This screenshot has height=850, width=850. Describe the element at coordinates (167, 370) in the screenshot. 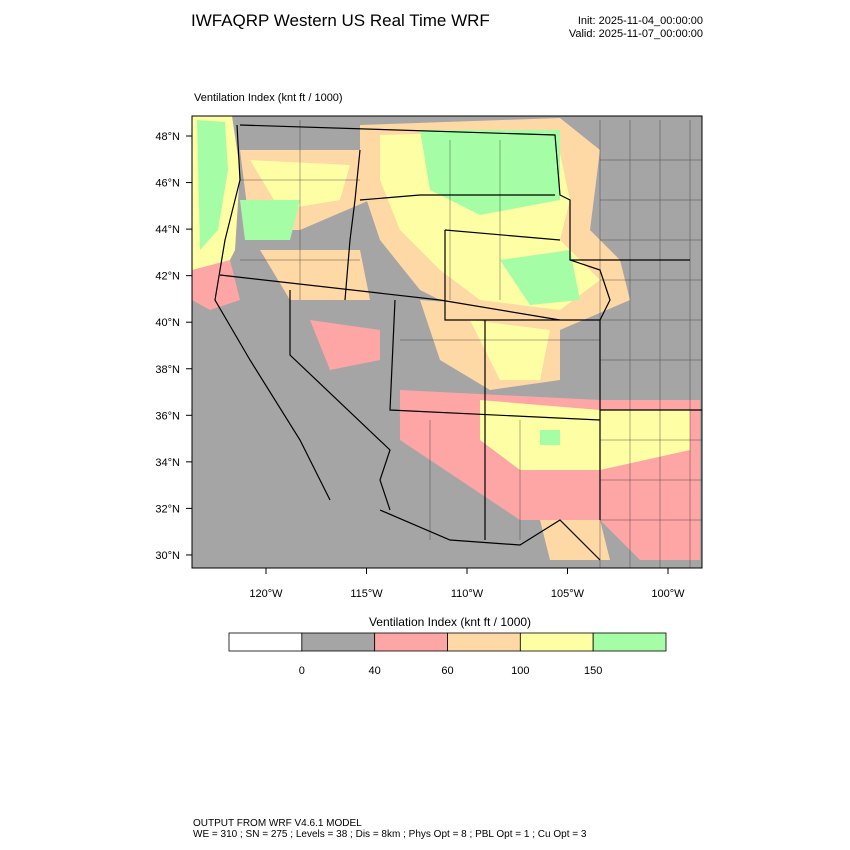

I see `lat-label: 38°N` at that location.